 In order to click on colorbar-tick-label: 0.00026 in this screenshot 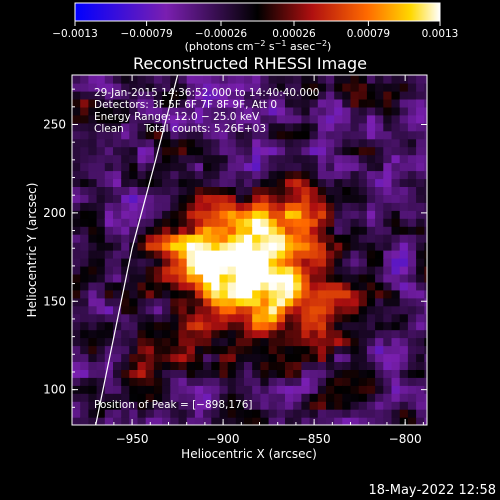, I will do `click(294, 34)`.